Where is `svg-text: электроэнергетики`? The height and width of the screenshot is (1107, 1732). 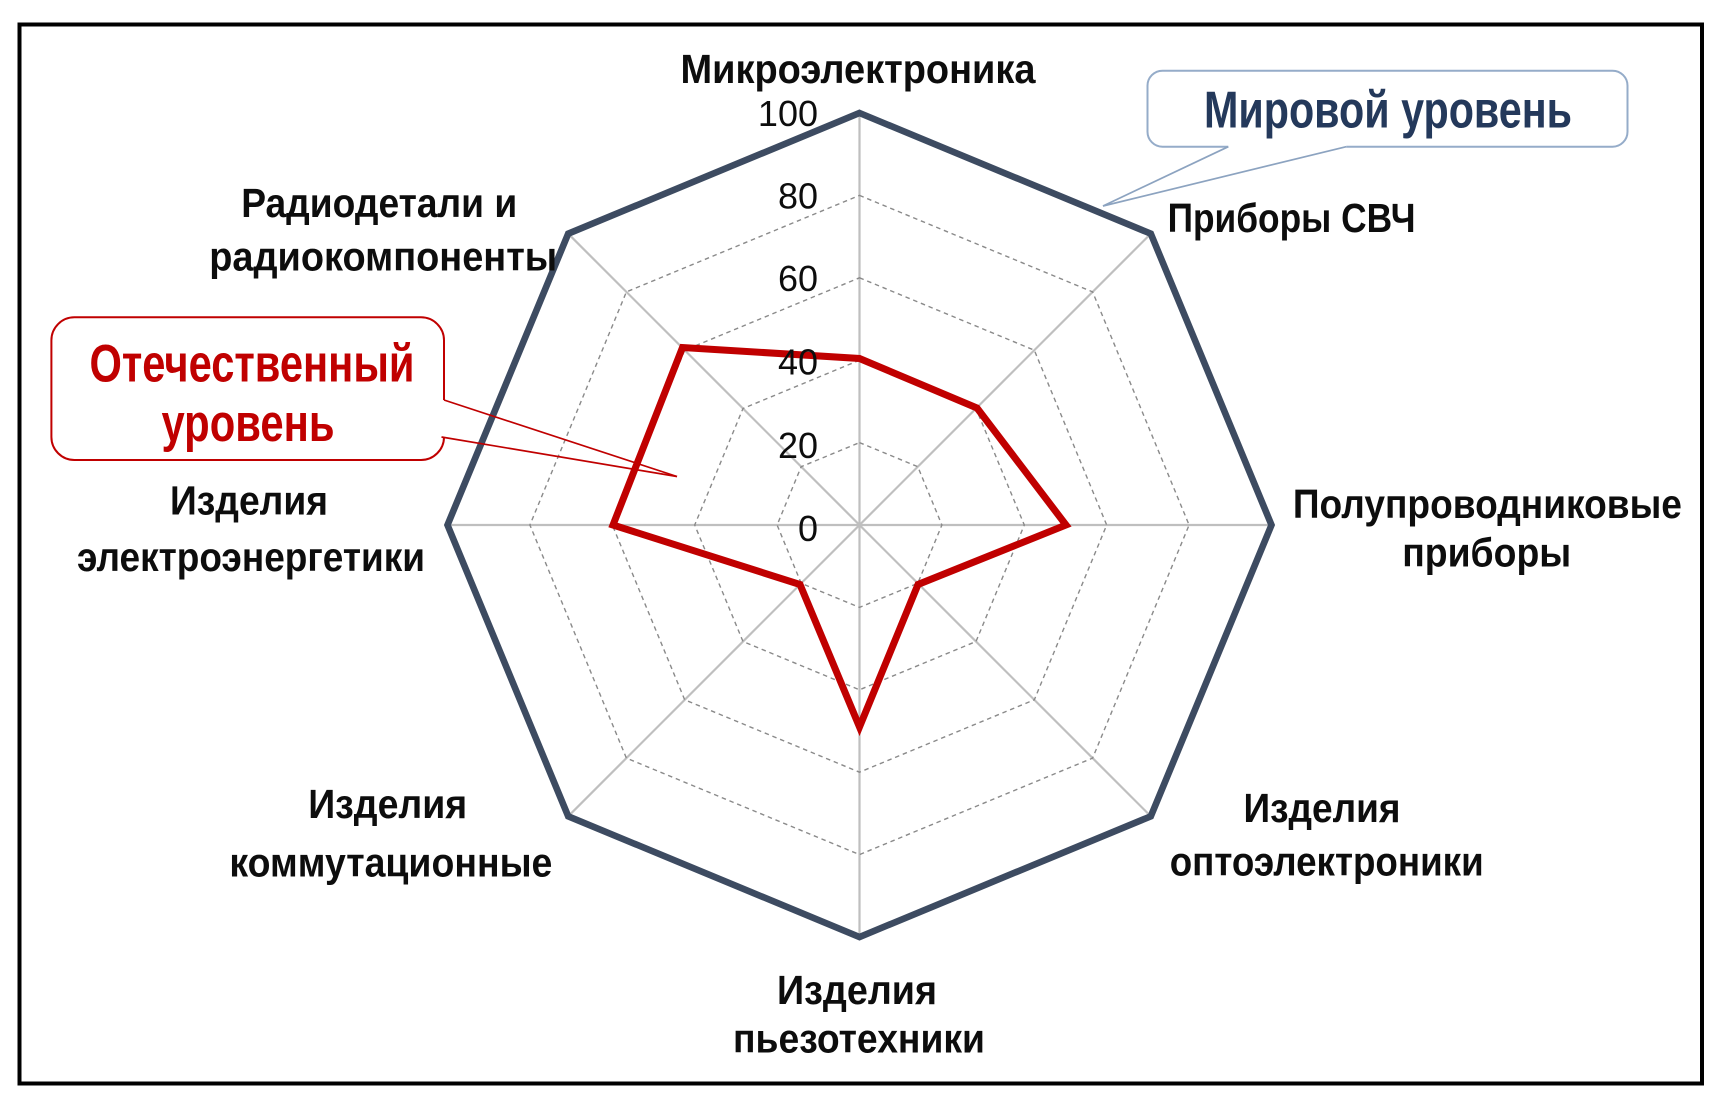 svg-text: электроэнергетики is located at coordinates (251, 557).